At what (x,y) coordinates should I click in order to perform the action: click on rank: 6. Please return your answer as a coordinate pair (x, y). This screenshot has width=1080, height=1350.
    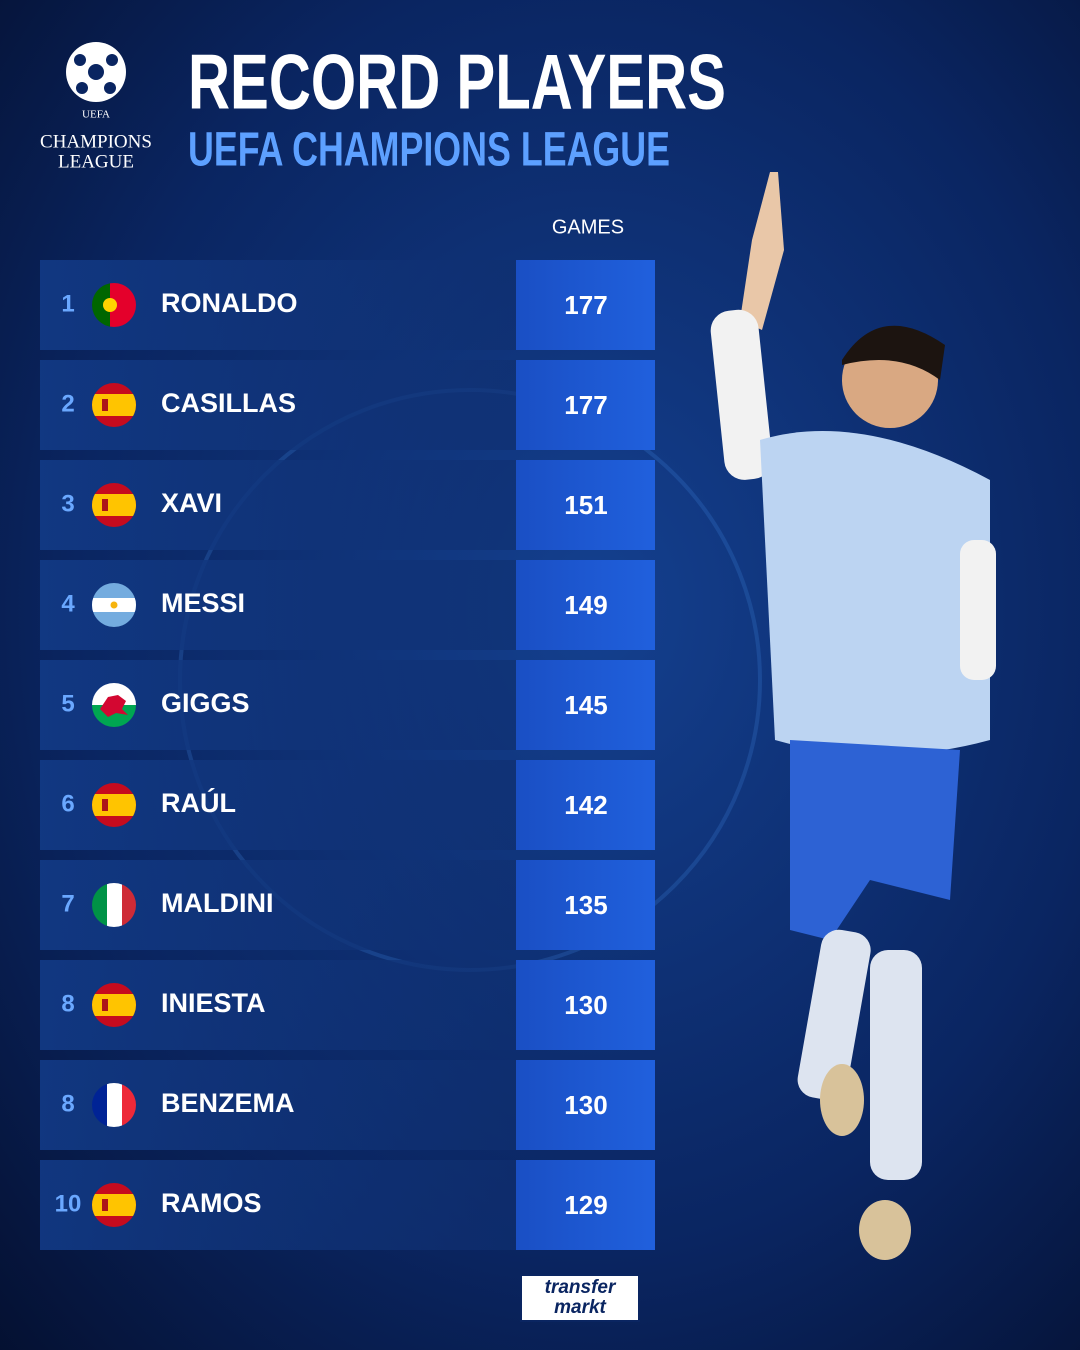
    Looking at the image, I should click on (67, 803).